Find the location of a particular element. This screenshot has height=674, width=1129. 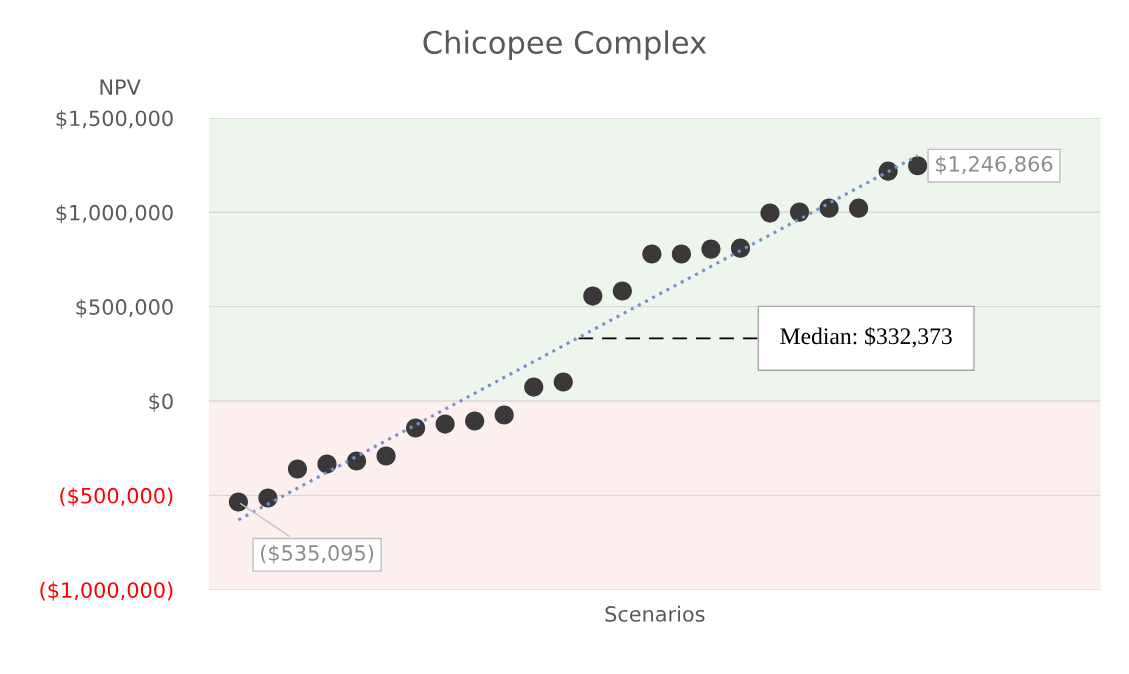

y-tick-label: ($1,000,000) is located at coordinates (106, 591).